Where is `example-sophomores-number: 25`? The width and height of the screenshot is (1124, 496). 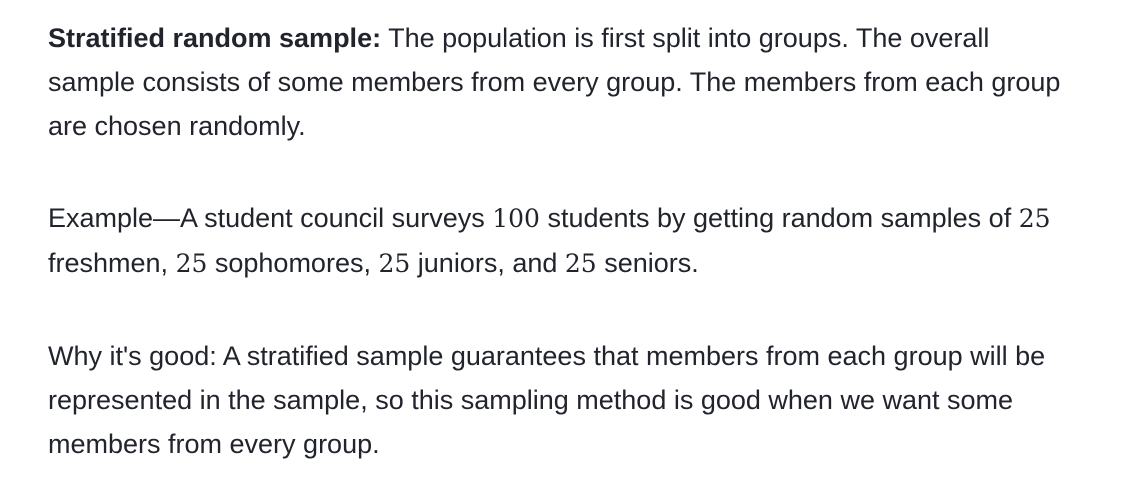 example-sophomores-number: 25 is located at coordinates (191, 263).